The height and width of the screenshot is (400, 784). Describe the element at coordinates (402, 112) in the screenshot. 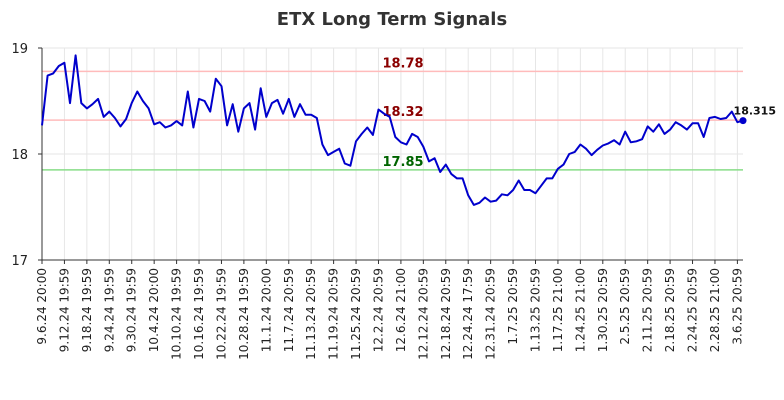

I see `reference-line-label: 18.32` at that location.